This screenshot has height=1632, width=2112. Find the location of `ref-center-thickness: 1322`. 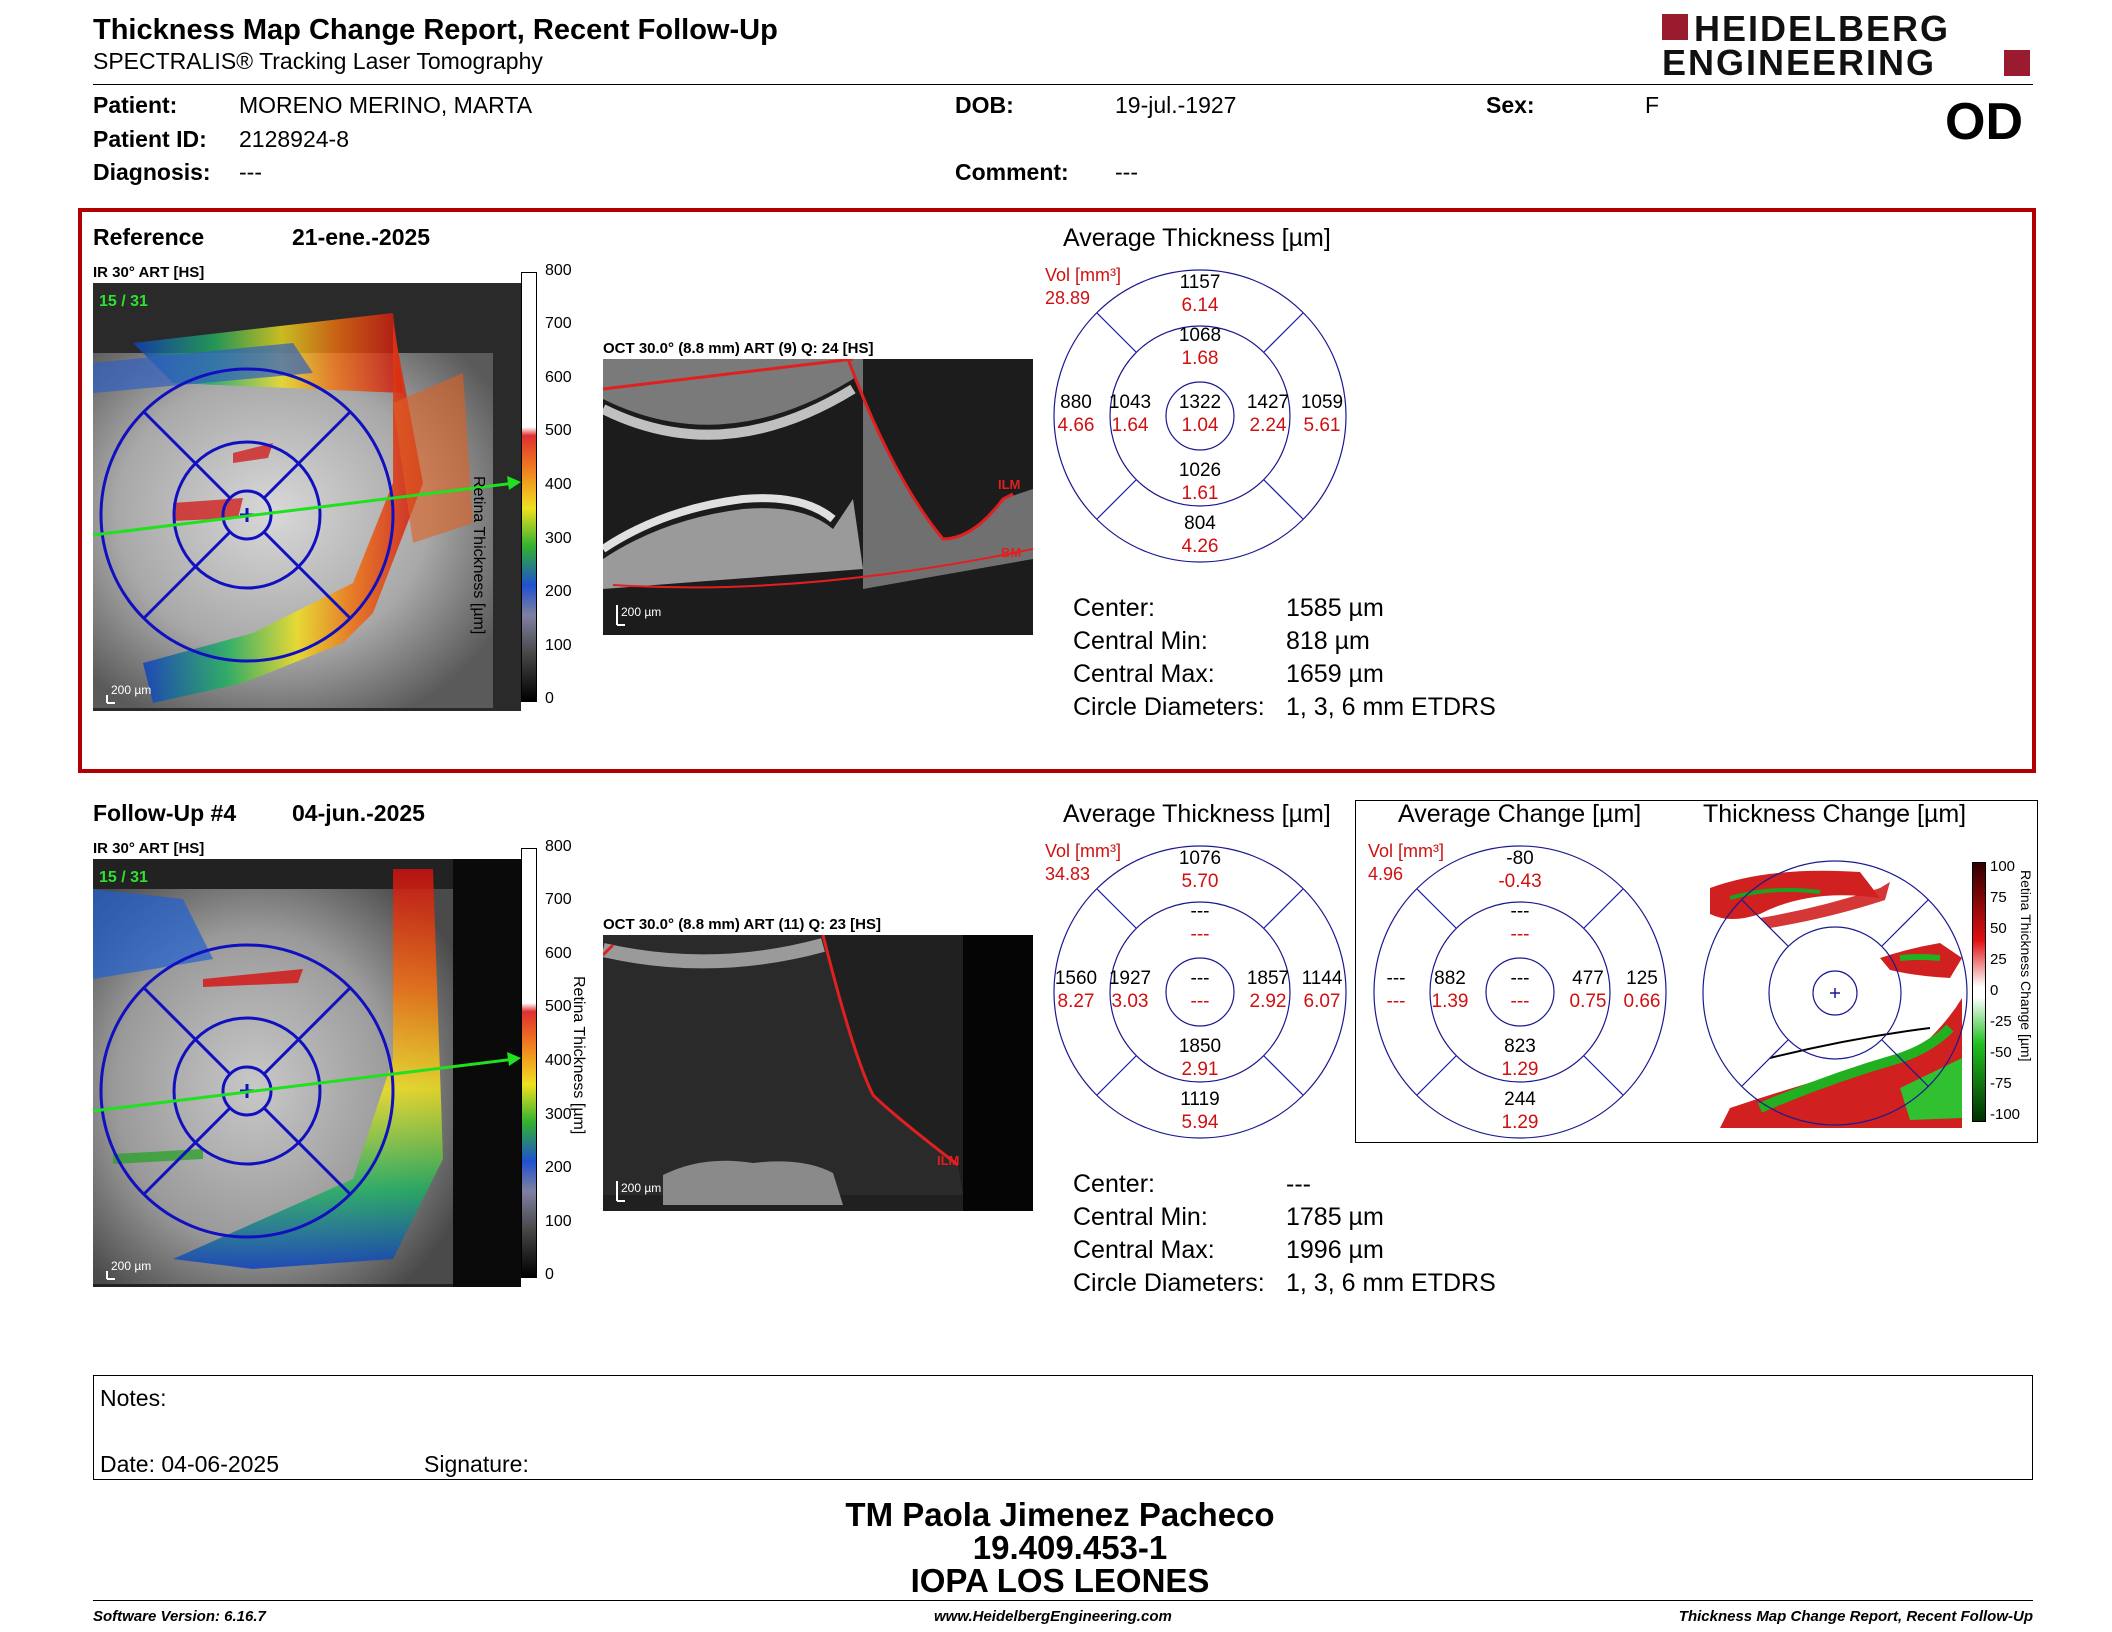

ref-center-thickness: 1322 is located at coordinates (1200, 402).